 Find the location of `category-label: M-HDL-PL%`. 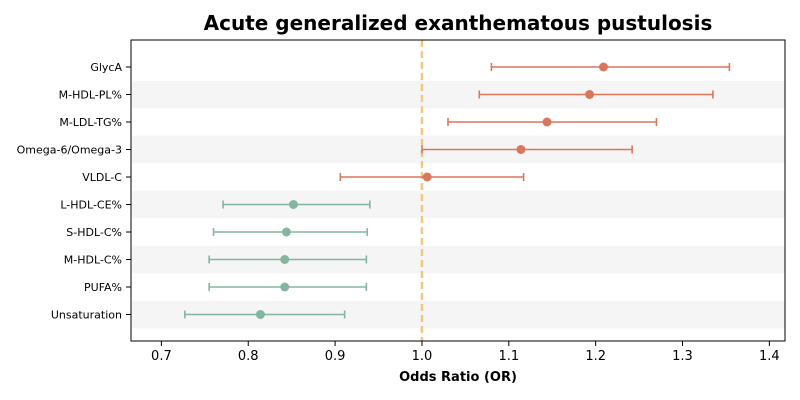

category-label: M-HDL-PL% is located at coordinates (90, 95).